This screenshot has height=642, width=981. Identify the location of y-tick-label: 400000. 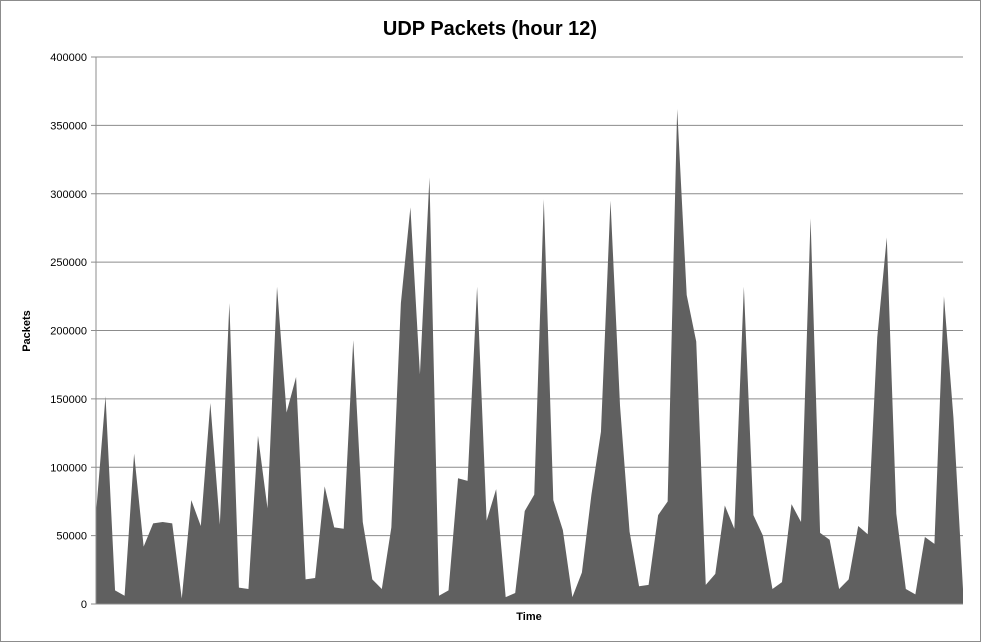
(68, 58).